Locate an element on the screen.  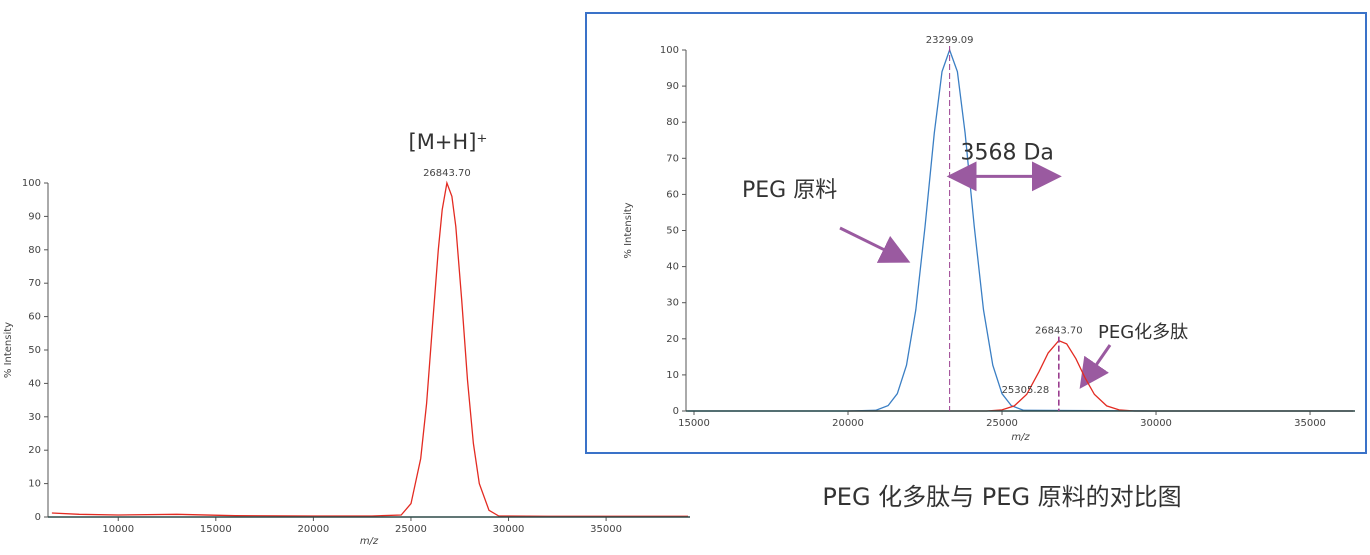
annotation: 25305.28 is located at coordinates (1026, 390).